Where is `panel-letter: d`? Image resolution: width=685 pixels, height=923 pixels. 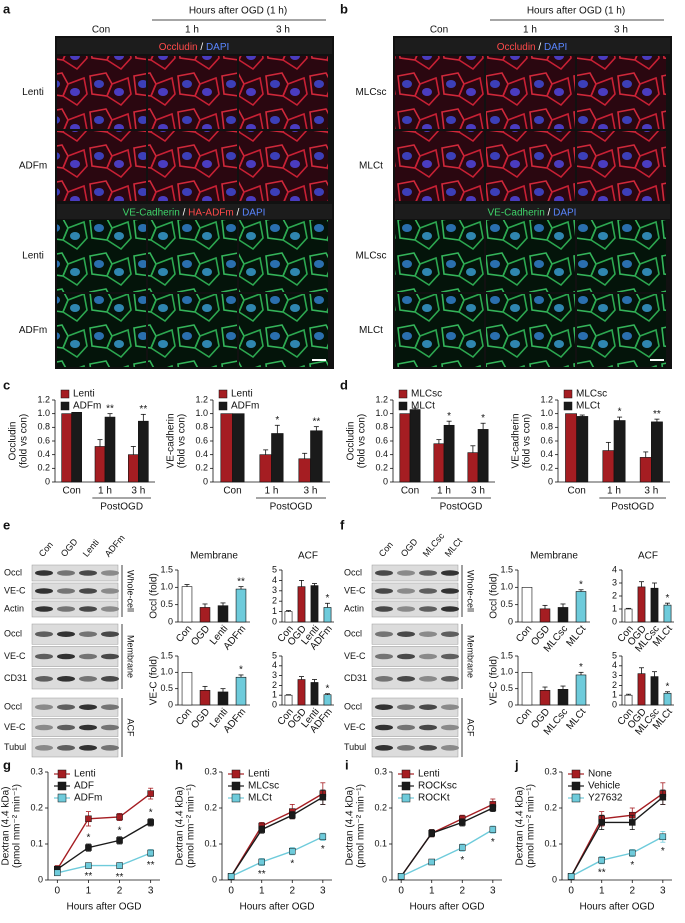 panel-letter: d is located at coordinates (344, 384).